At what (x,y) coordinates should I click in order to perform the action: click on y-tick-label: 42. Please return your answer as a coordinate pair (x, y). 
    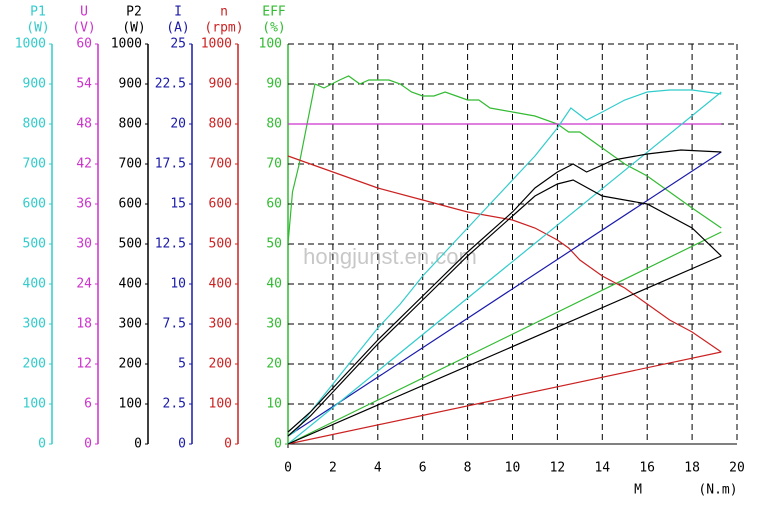
    Looking at the image, I should click on (84, 164).